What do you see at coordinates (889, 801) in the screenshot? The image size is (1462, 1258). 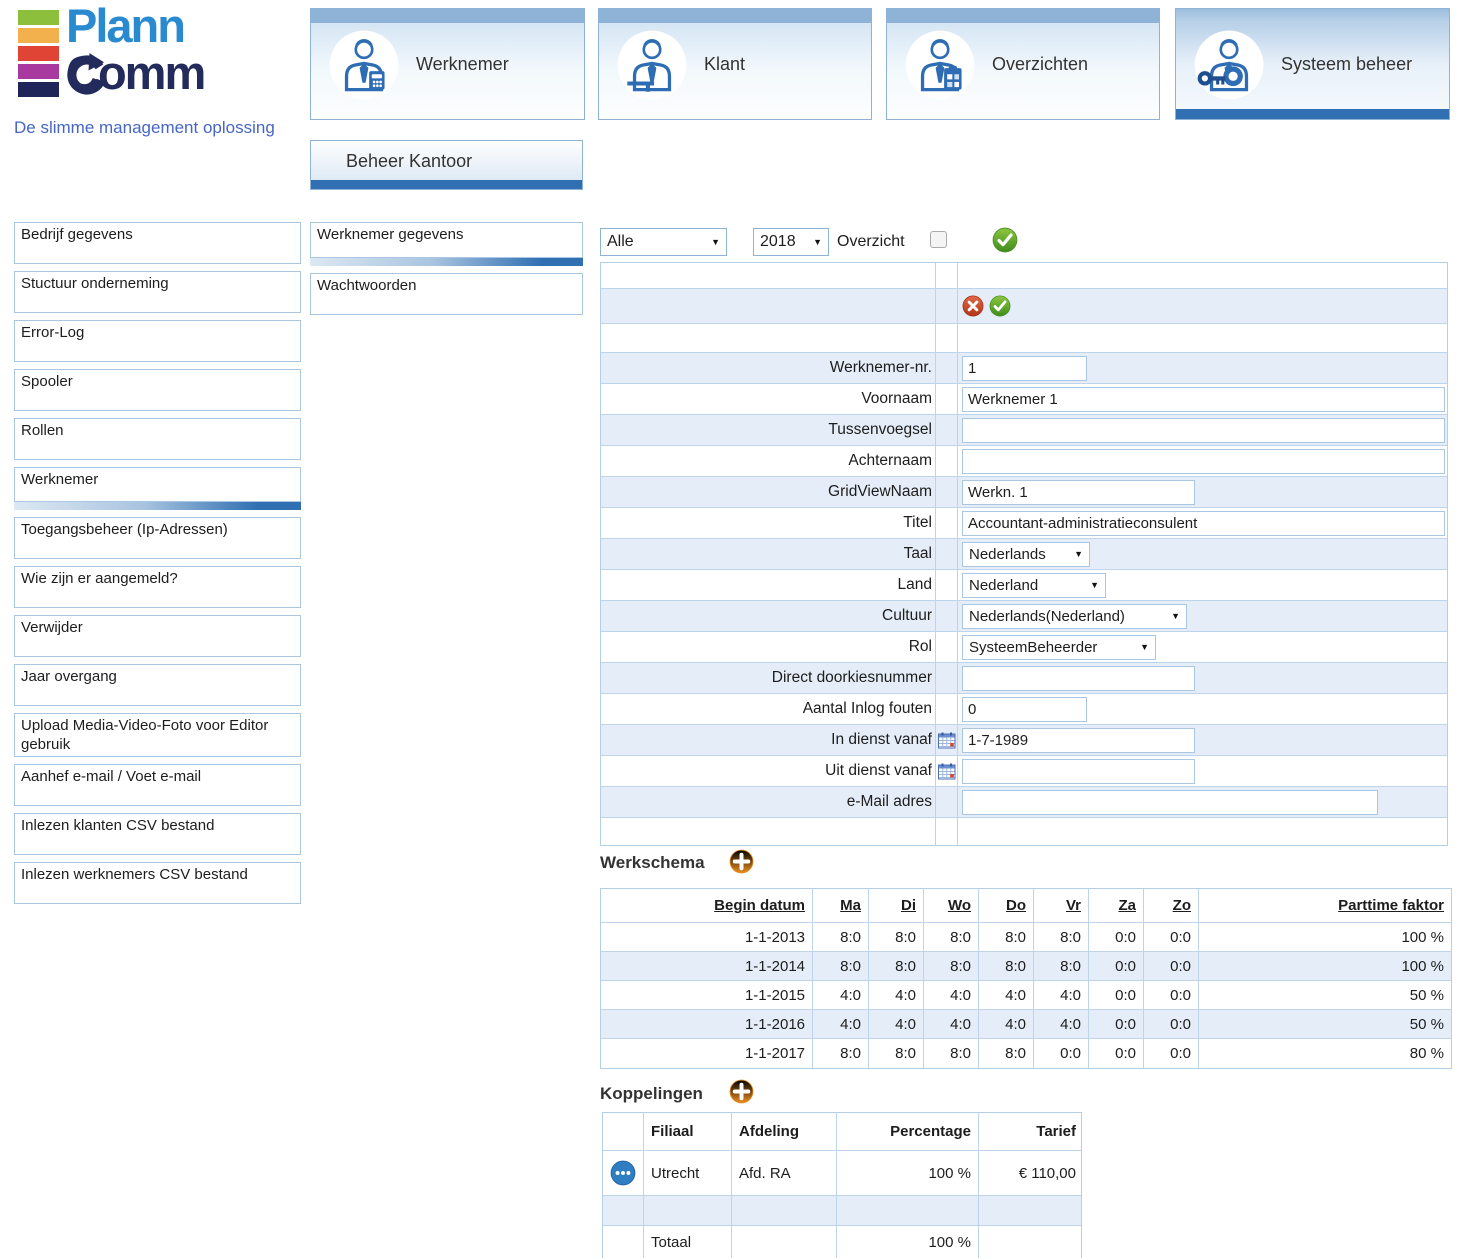 I see `field-label: e-Mail adres` at bounding box center [889, 801].